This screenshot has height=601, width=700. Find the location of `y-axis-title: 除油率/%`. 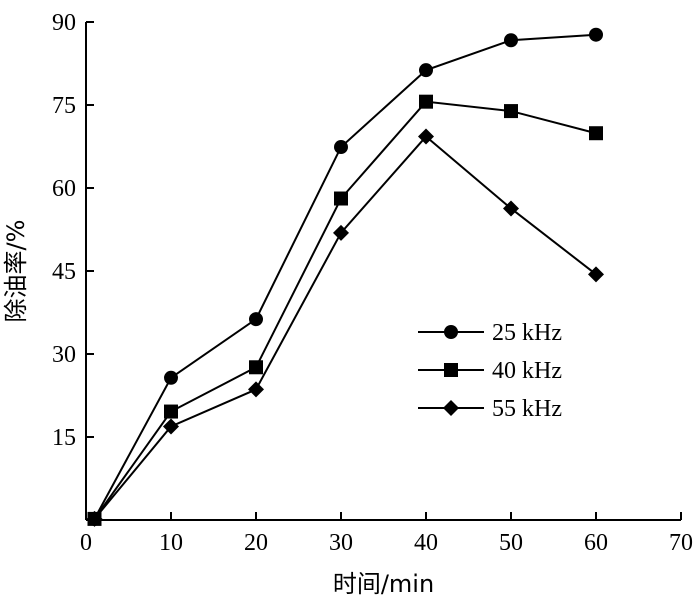

y-axis-title: 除油率/% is located at coordinates (16, 271).